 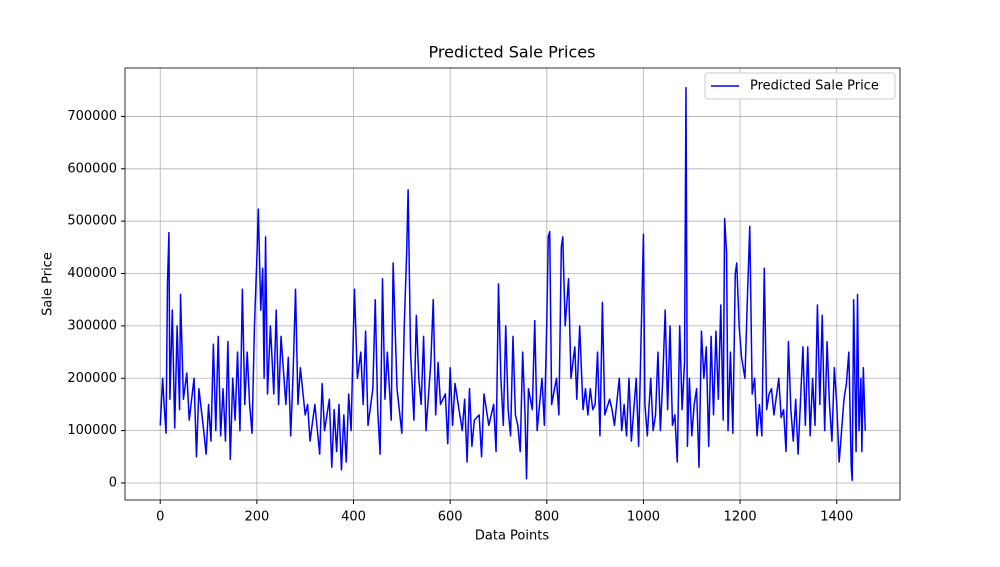 What do you see at coordinates (113, 482) in the screenshot?
I see `y-tick-label: 0` at bounding box center [113, 482].